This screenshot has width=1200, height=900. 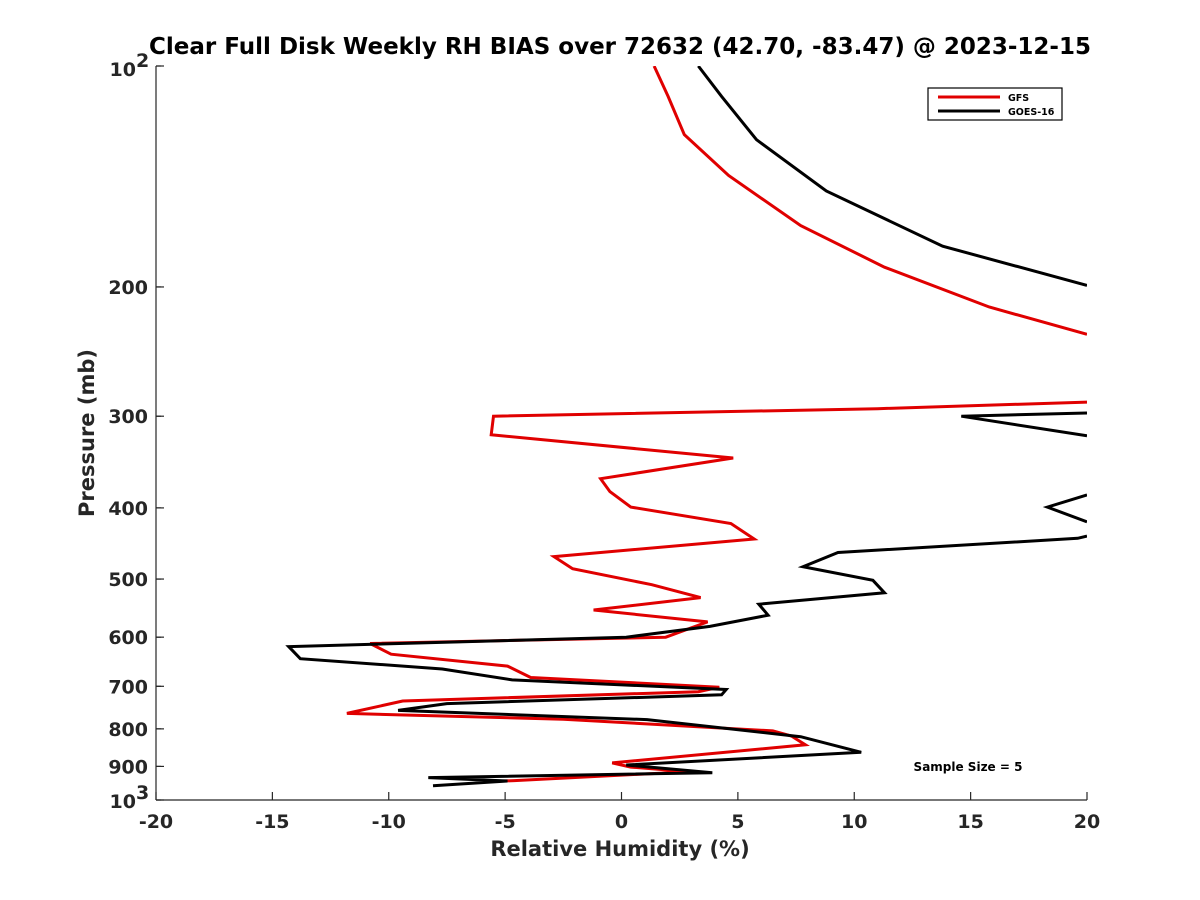 What do you see at coordinates (142, 61) in the screenshot?
I see `y-tick-exponent: 2` at bounding box center [142, 61].